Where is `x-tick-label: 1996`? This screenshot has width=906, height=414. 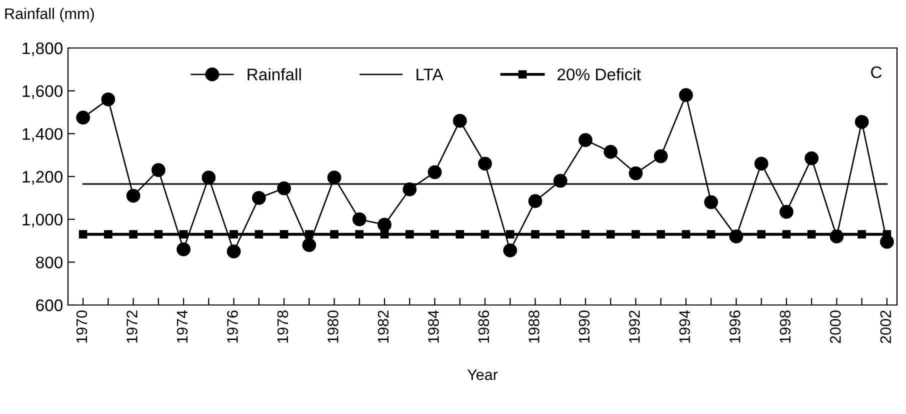 x-tick-label: 1996 is located at coordinates (735, 326).